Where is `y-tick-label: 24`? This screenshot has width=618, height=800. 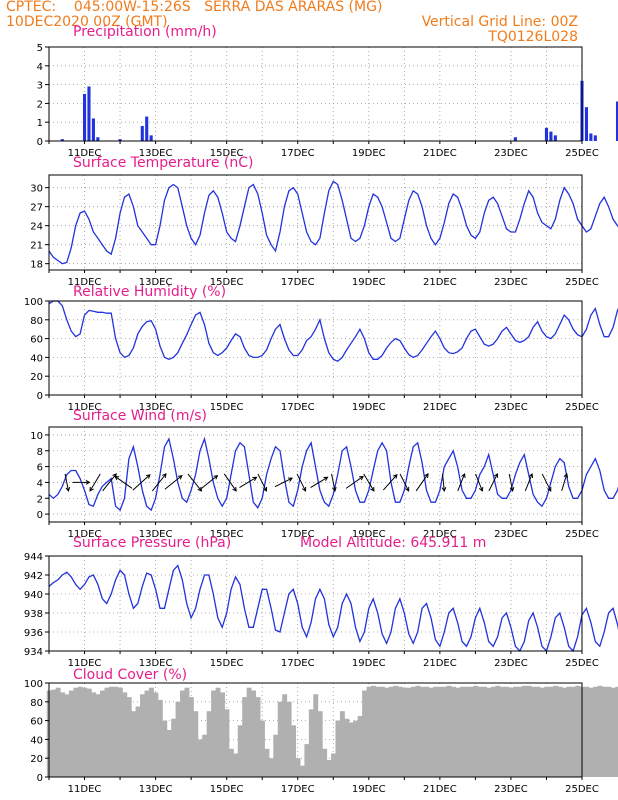 y-tick-label: 24 is located at coordinates (36, 227).